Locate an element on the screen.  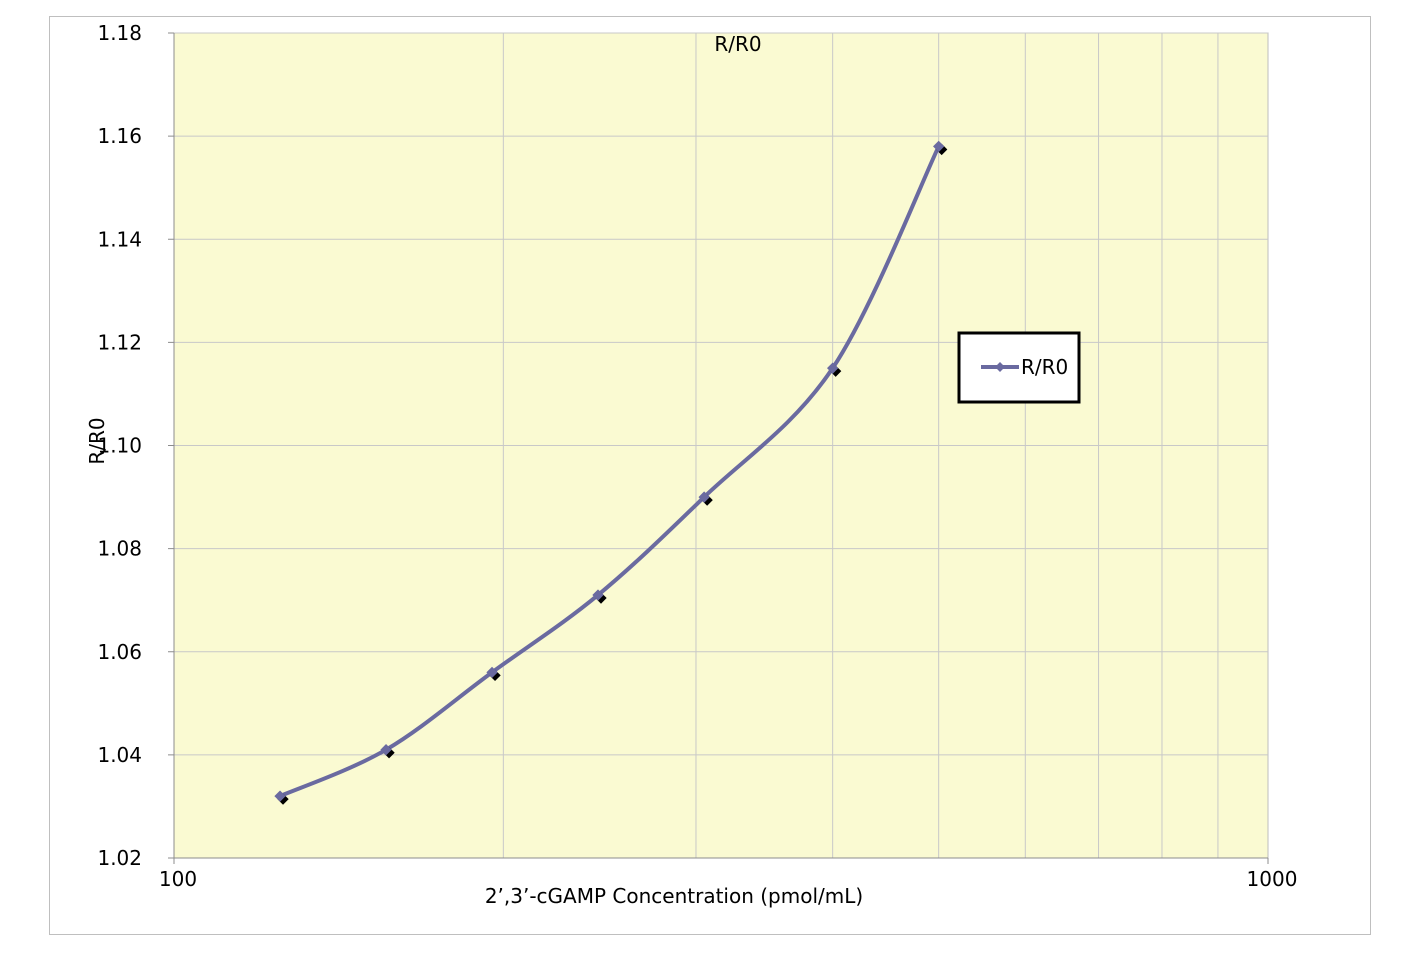
legend-marker-swatch is located at coordinates (1000, 367).